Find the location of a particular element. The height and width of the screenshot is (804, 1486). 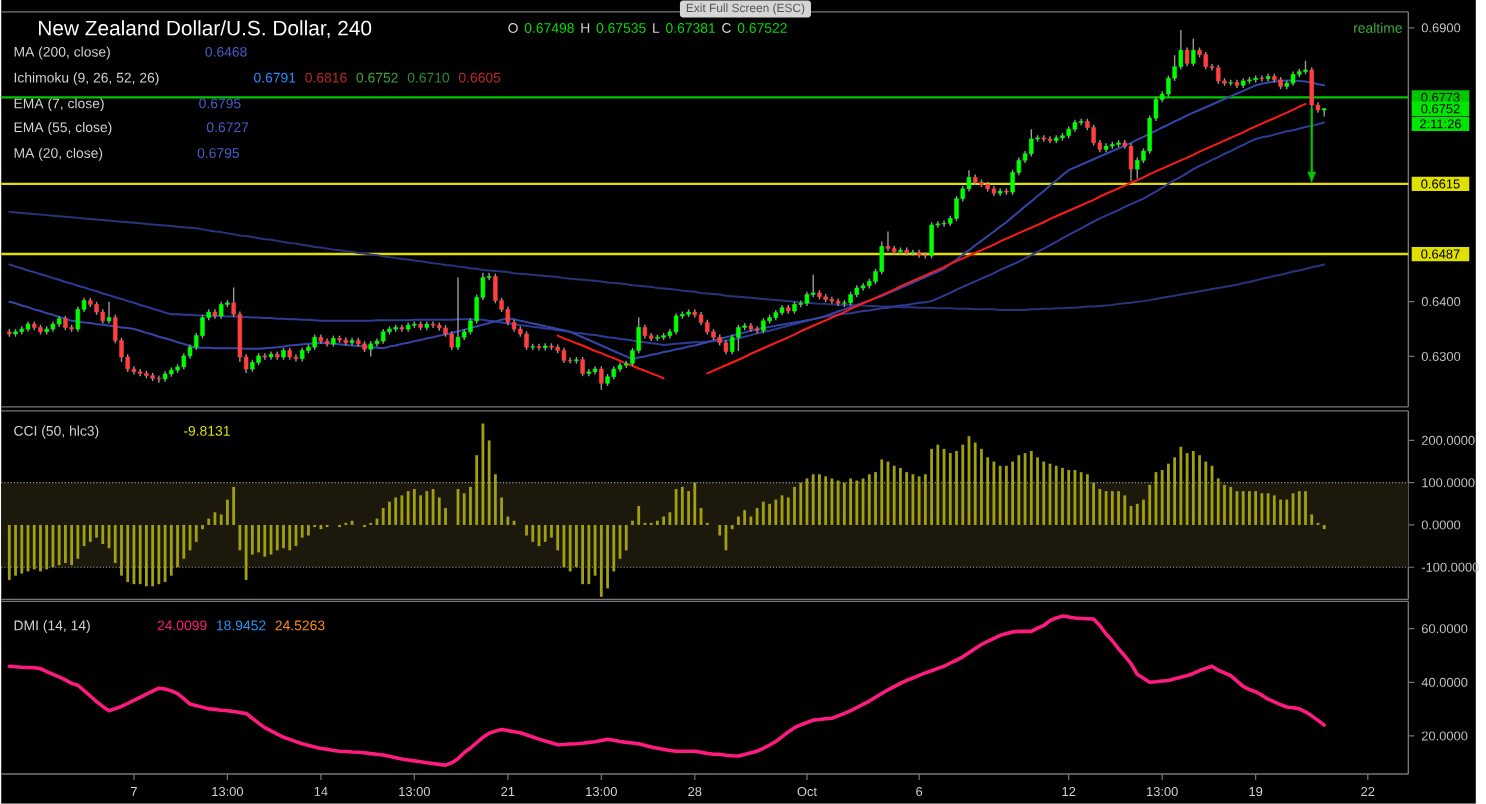

chart-title: New Zealand Dollar/U.S. Dollar, 240 is located at coordinates (205, 29).